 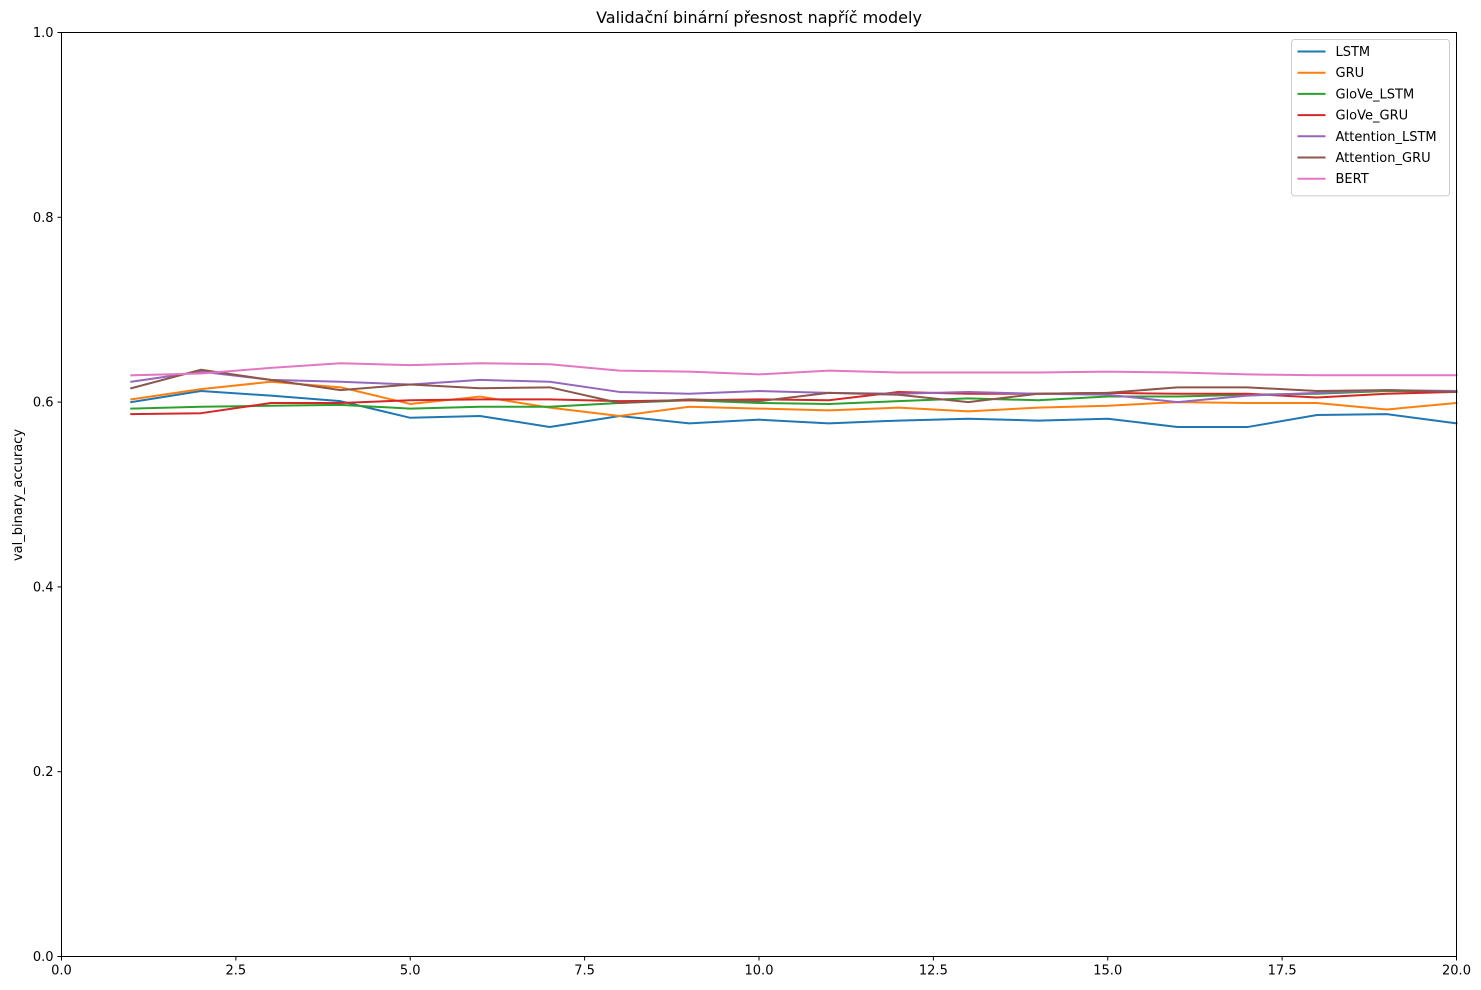 I want to click on y-tick-label: 0.2, so click(x=43, y=772).